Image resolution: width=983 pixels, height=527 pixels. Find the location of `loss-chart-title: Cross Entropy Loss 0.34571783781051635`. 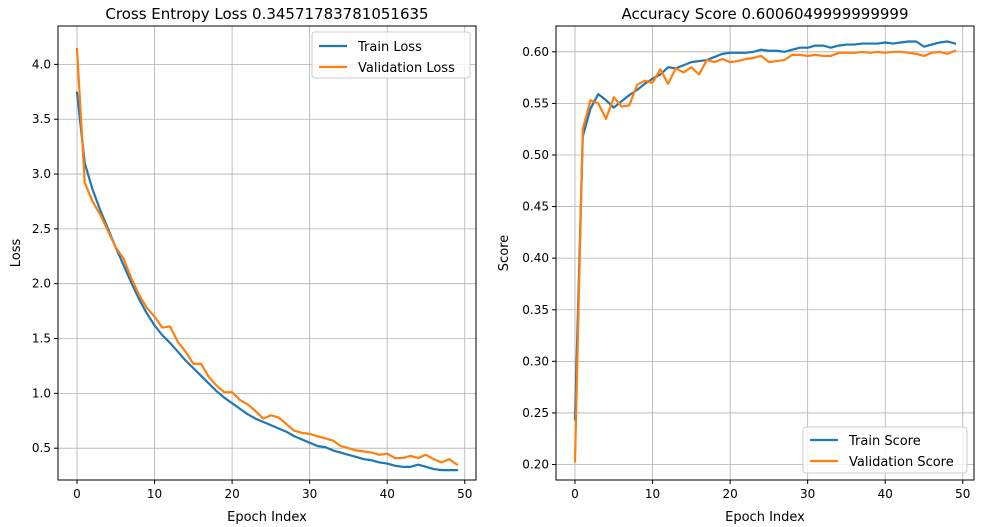

loss-chart-title: Cross Entropy Loss 0.34571783781051635 is located at coordinates (266, 14).